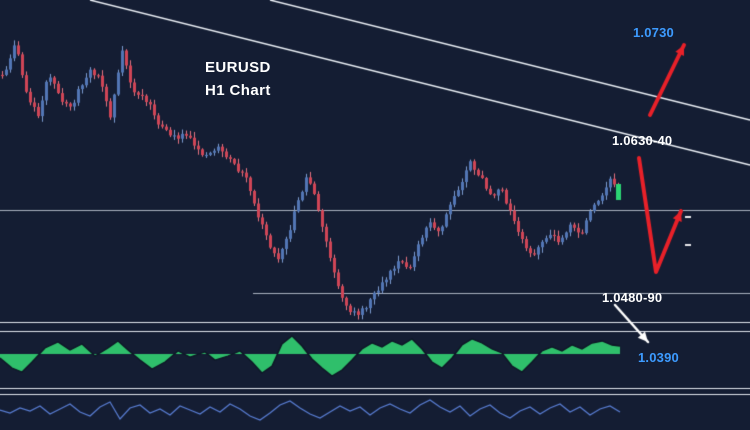 Image resolution: width=750 pixels, height=430 pixels. Describe the element at coordinates (632, 297) in the screenshot. I see `support-zone-label: 1.0480-90` at that location.